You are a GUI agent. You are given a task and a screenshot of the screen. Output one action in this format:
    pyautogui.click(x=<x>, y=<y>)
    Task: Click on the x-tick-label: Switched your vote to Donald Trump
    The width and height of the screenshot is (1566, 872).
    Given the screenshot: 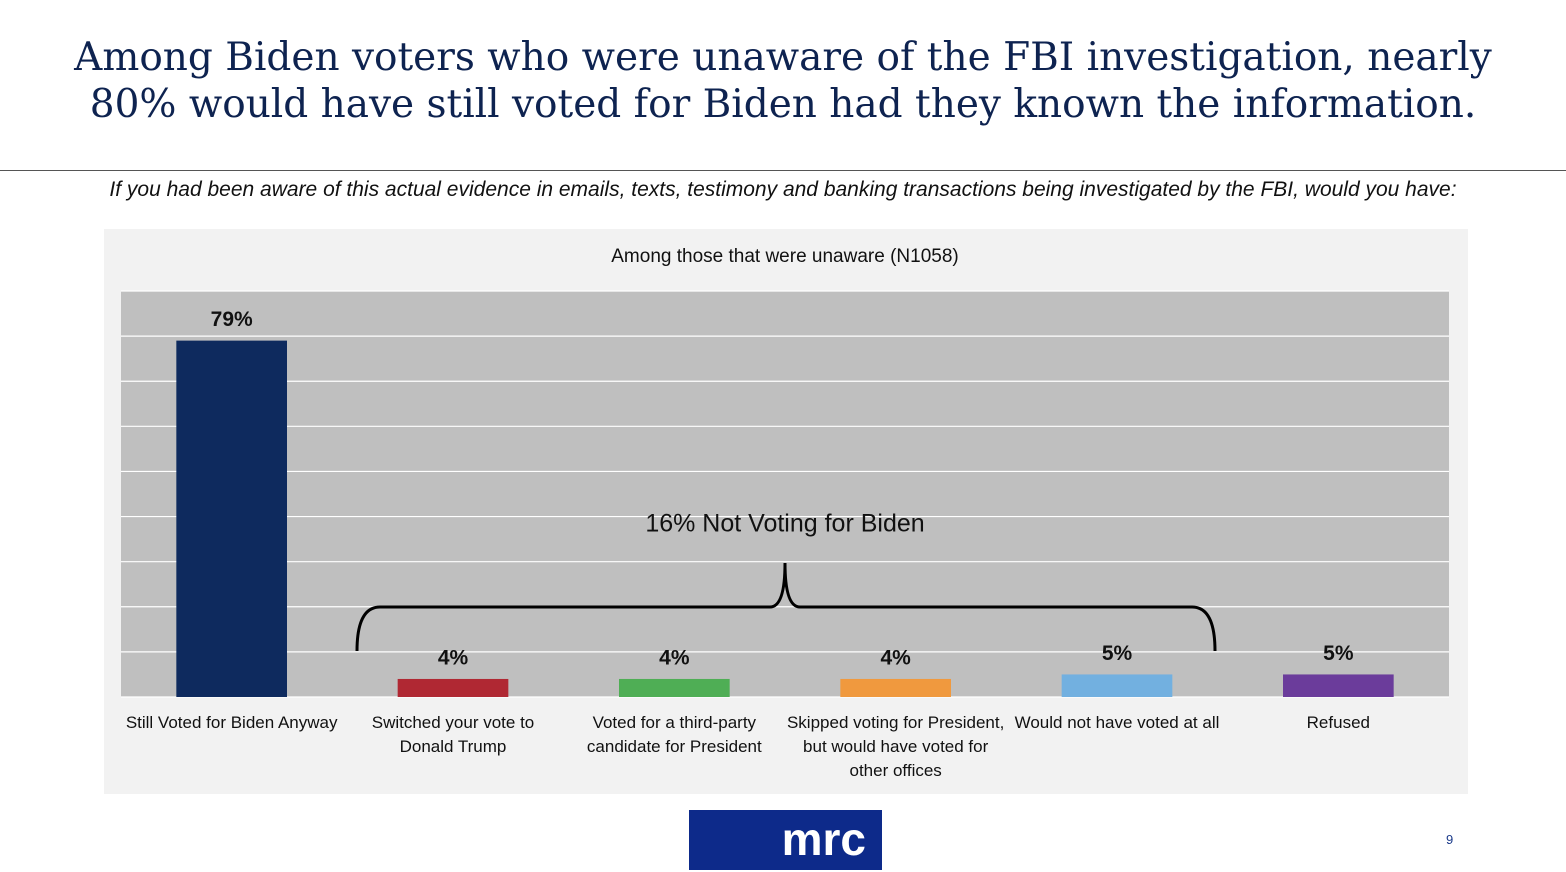 What is the action you would take?
    pyautogui.click(x=453, y=734)
    